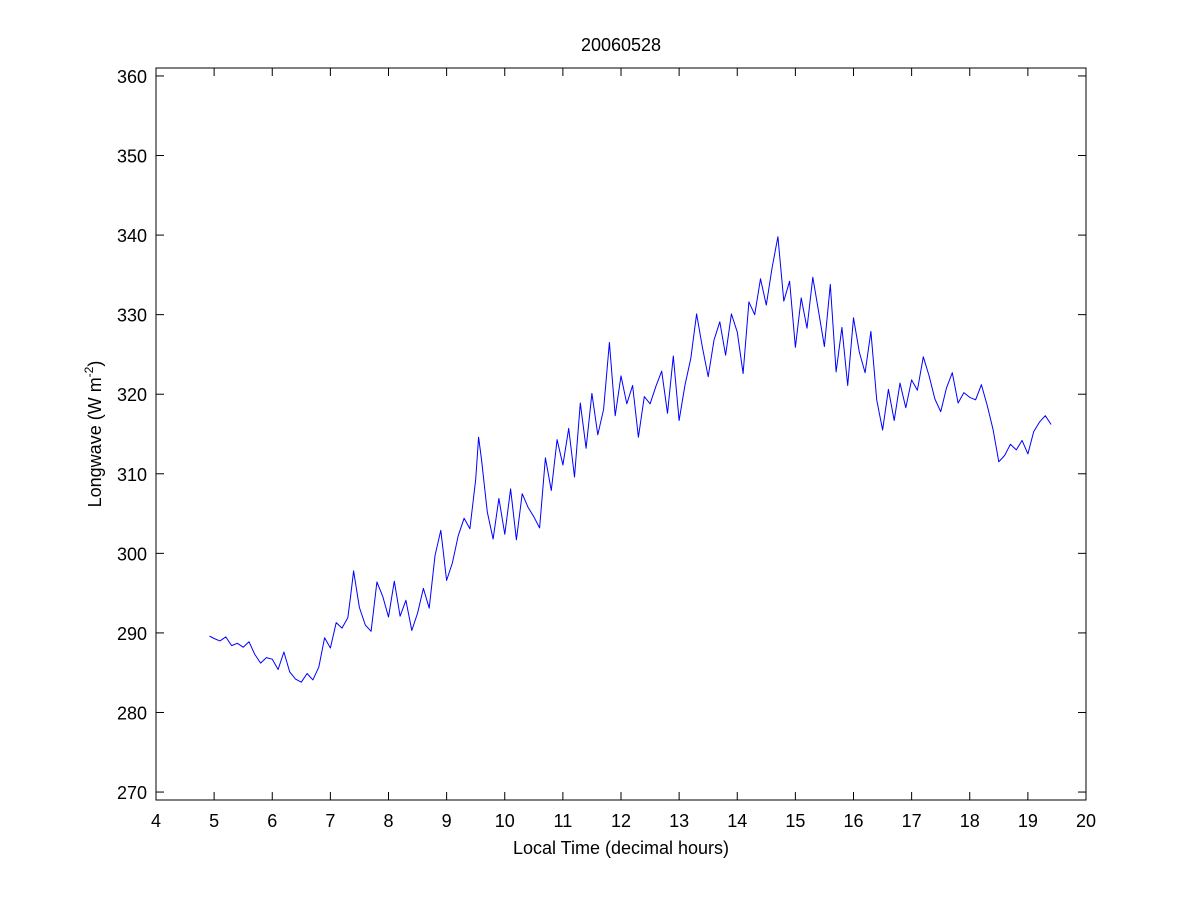 This screenshot has height=900, width=1200. What do you see at coordinates (1086, 821) in the screenshot?
I see `x-tick-label: 20` at bounding box center [1086, 821].